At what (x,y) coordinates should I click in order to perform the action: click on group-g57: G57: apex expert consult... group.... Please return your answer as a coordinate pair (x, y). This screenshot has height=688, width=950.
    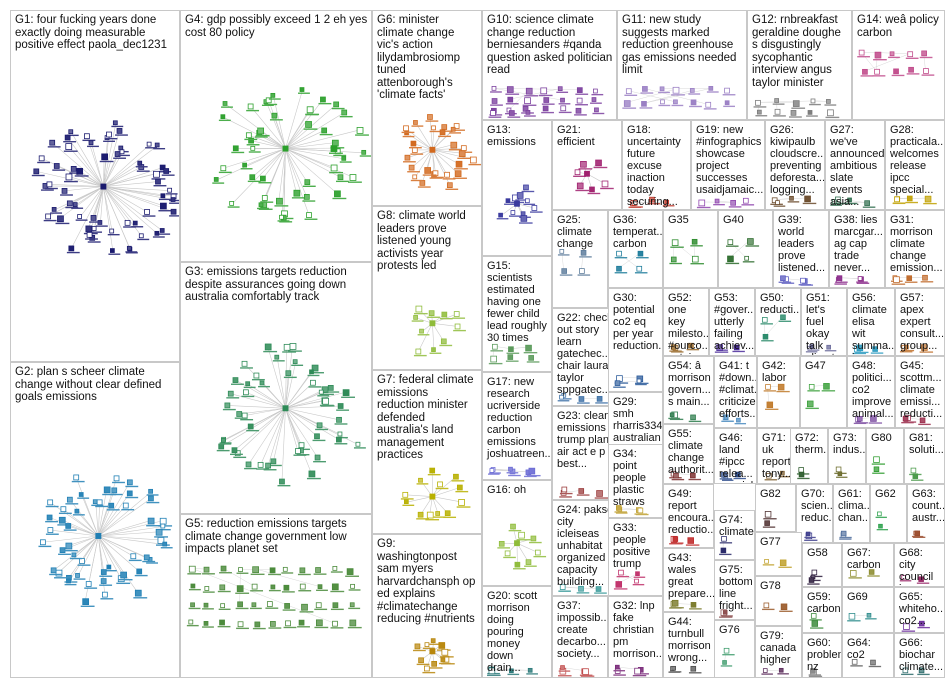
    Looking at the image, I should click on (920, 322).